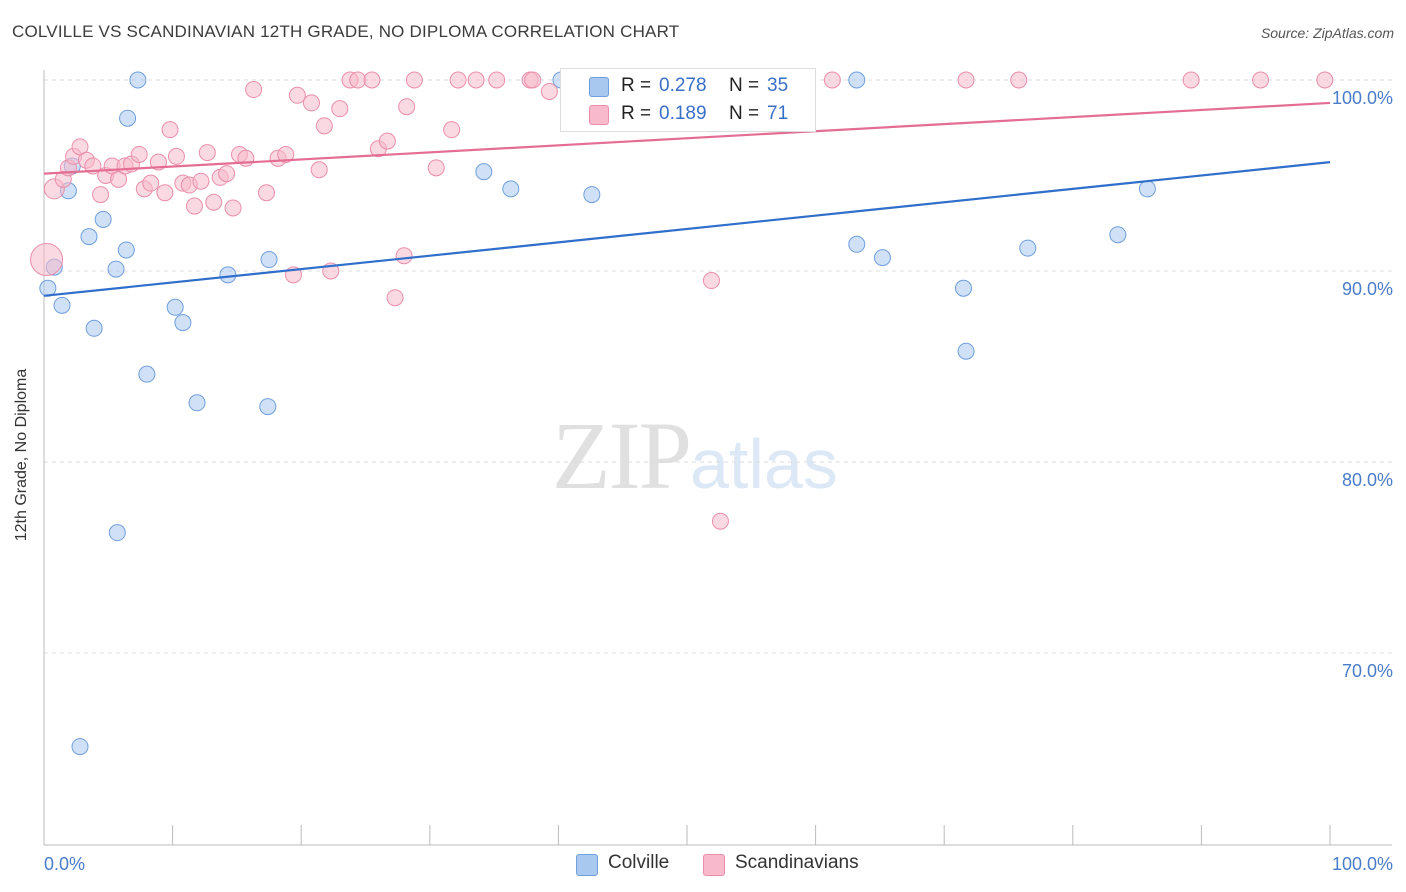  I want to click on legend-row-scandinavians: R = 0.189 N = 71, so click(688, 114).